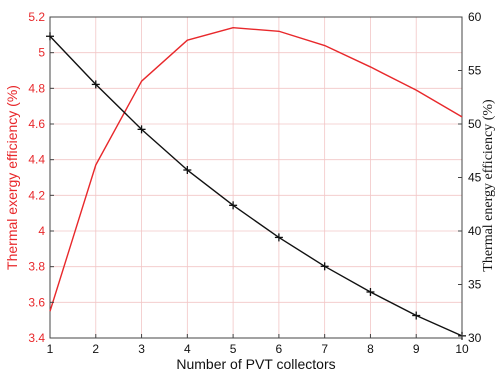 The width and height of the screenshot is (502, 375). Describe the element at coordinates (279, 349) in the screenshot. I see `x-tick-label: 6` at that location.